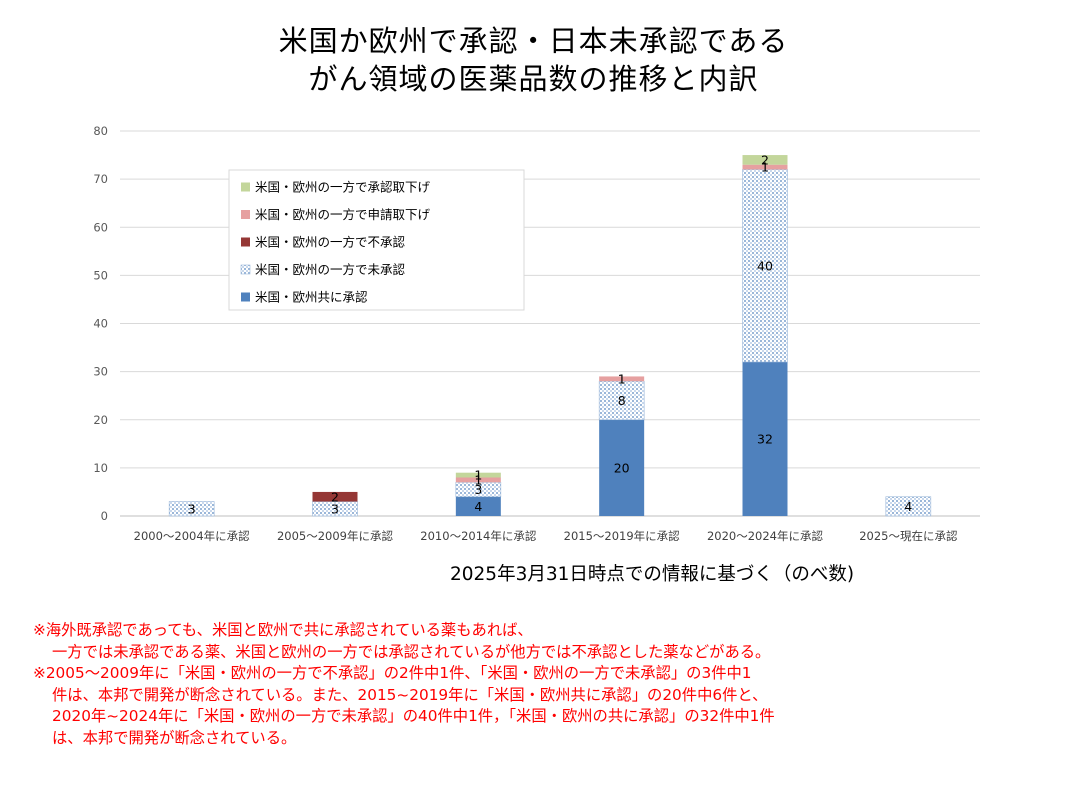 The height and width of the screenshot is (797, 1067). What do you see at coordinates (533, 79) in the screenshot?
I see `chart-title-line2: がん領域の医薬品数の推移と内訳` at bounding box center [533, 79].